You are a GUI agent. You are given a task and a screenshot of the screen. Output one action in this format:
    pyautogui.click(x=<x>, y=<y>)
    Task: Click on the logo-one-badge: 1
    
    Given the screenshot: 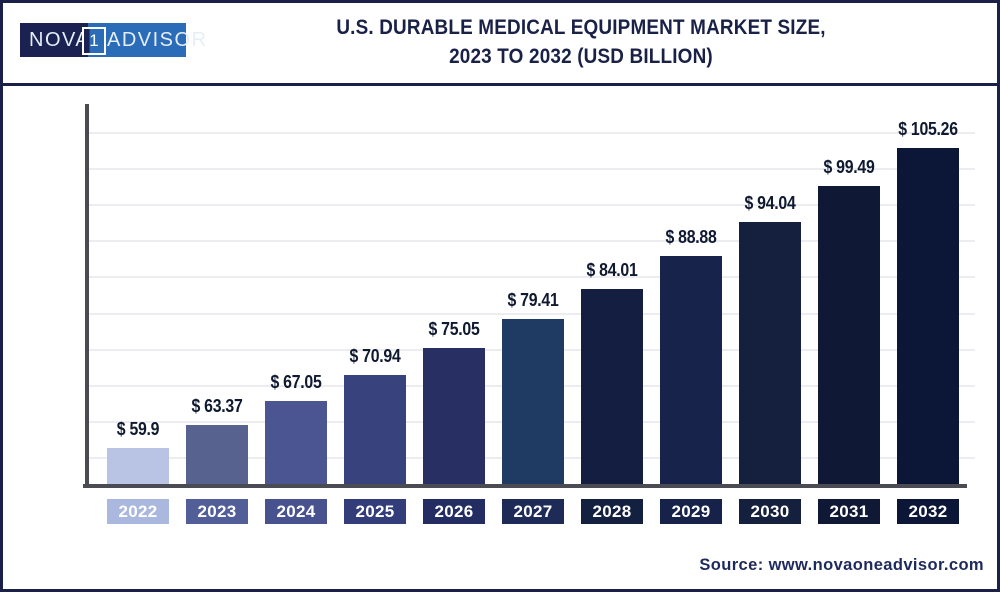 What is the action you would take?
    pyautogui.click(x=94, y=41)
    